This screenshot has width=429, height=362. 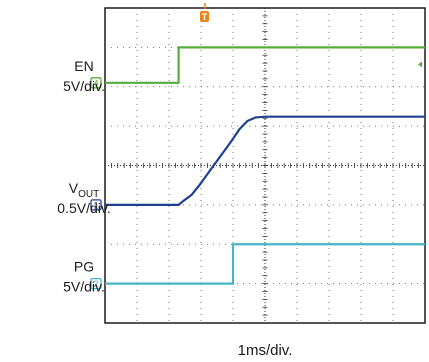 I want to click on channel-number: 2, so click(x=95, y=284).